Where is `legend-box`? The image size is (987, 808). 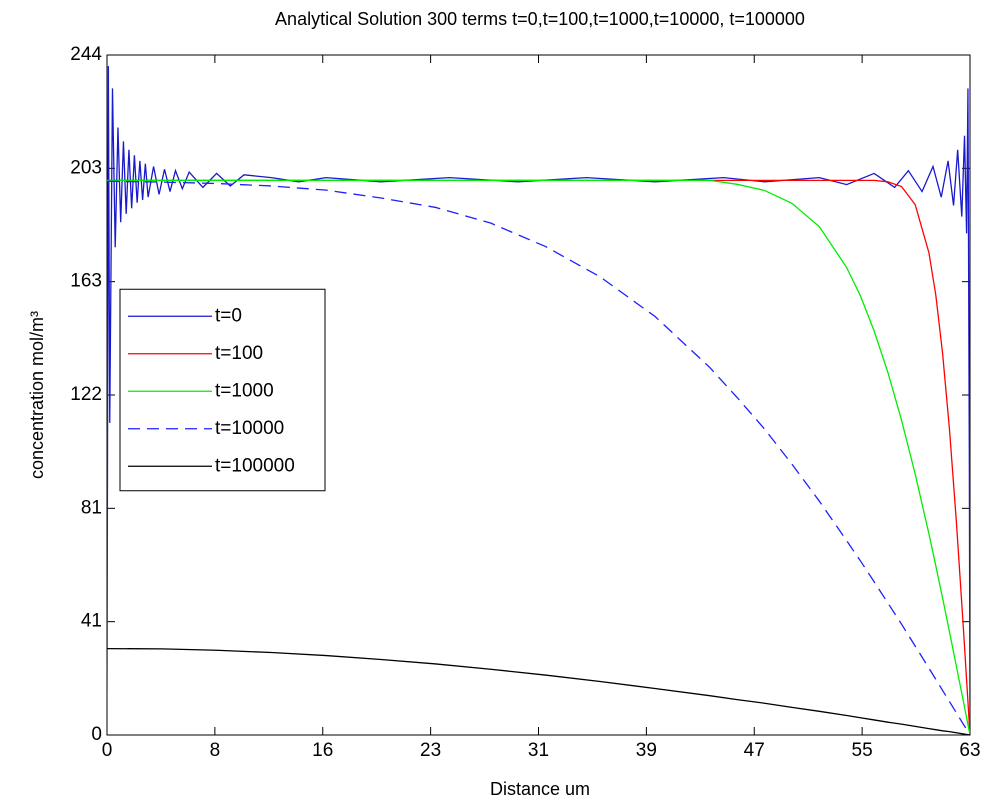 legend-box is located at coordinates (222, 390).